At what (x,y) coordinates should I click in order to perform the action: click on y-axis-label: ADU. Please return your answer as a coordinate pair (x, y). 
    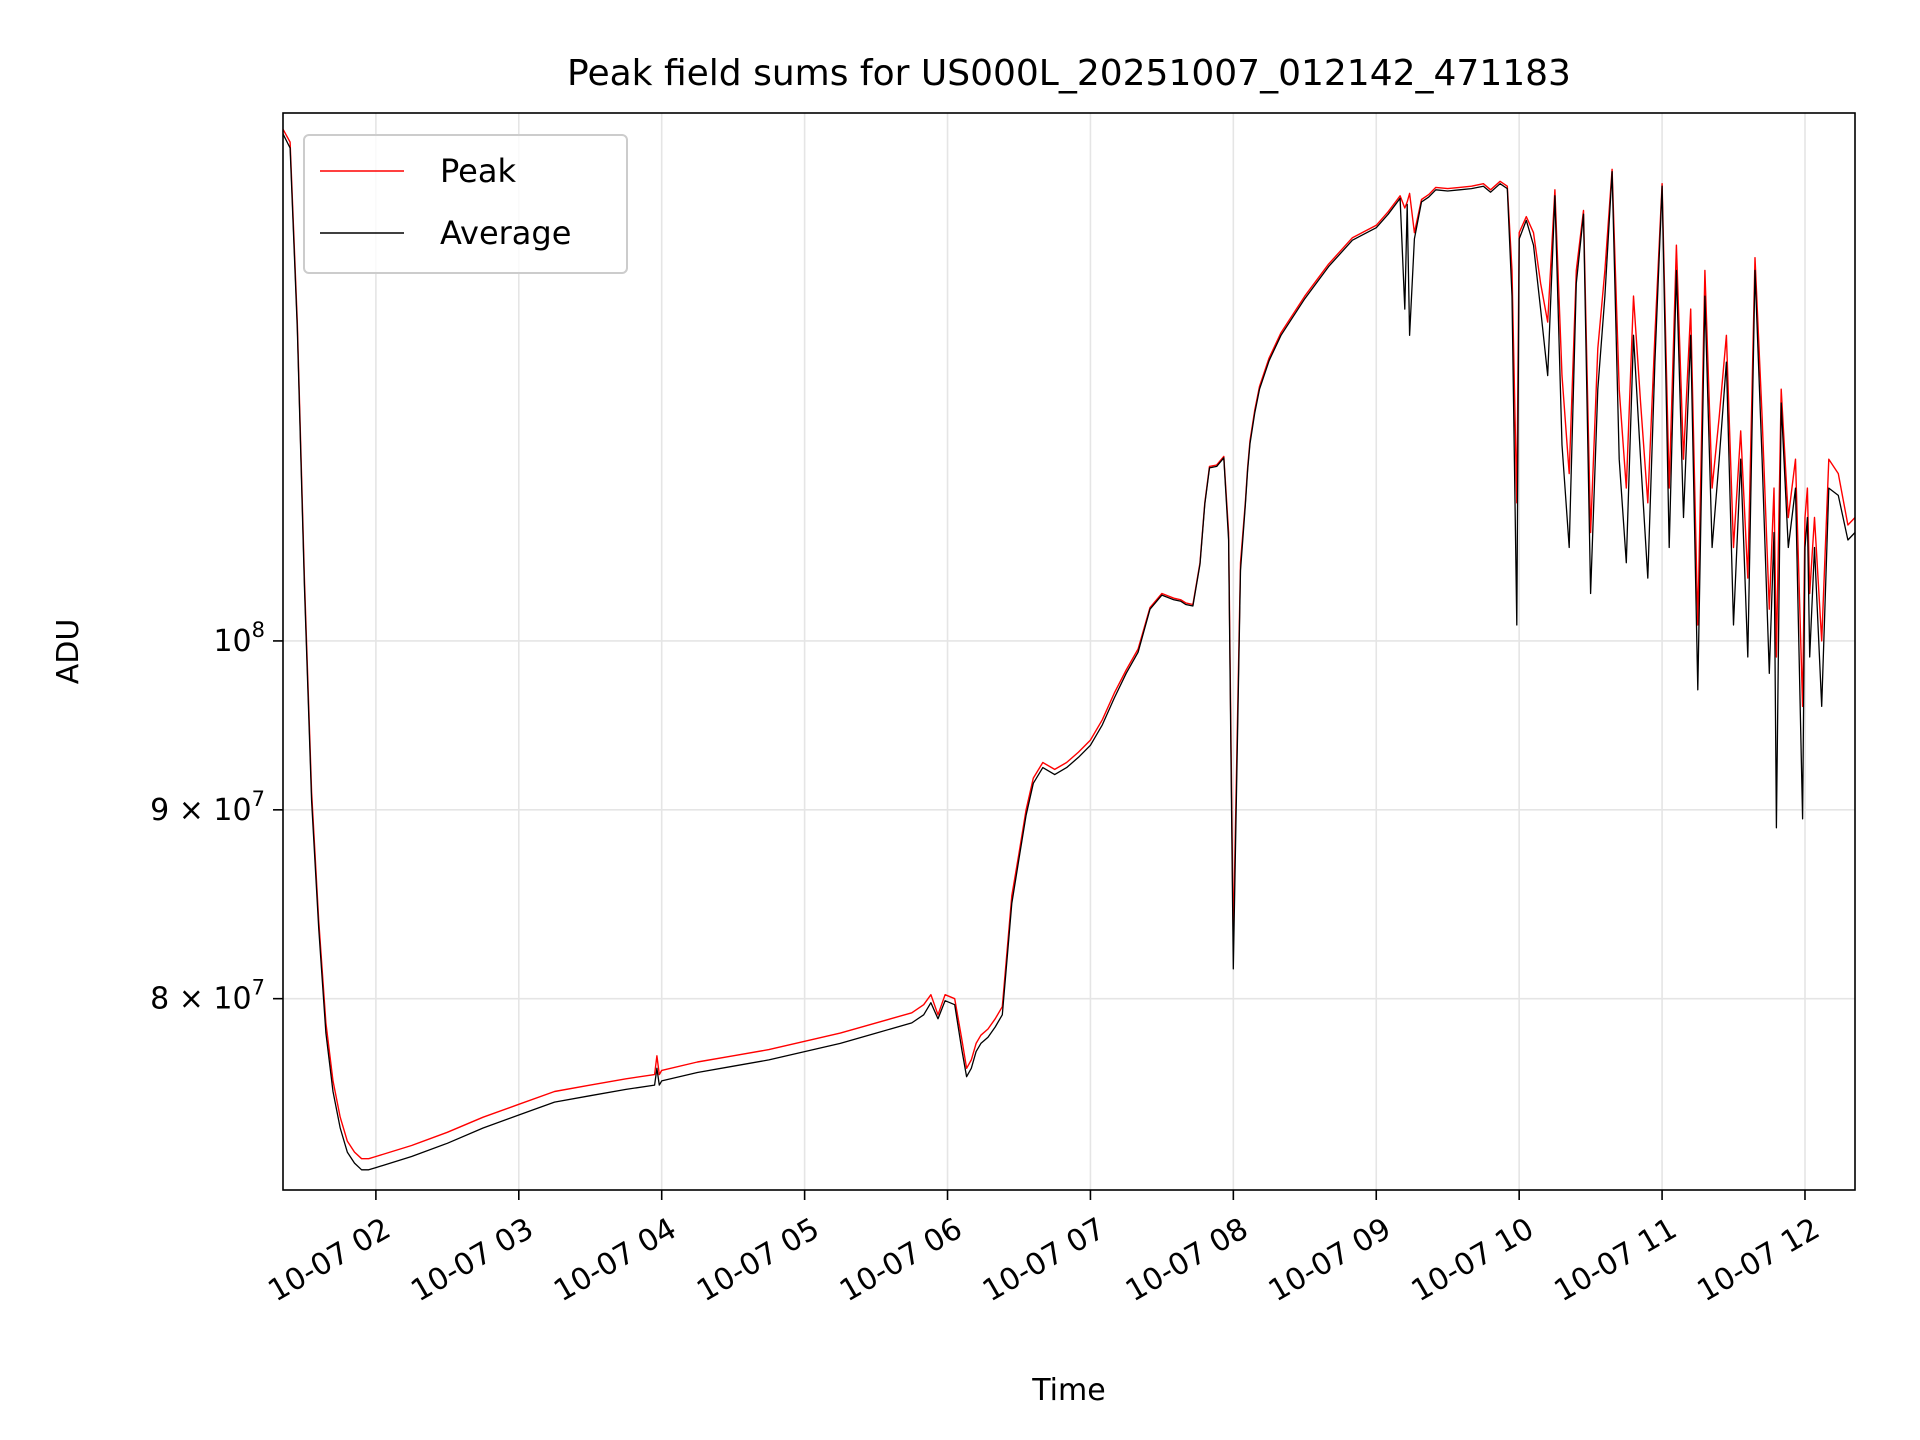
    Looking at the image, I should click on (68, 652).